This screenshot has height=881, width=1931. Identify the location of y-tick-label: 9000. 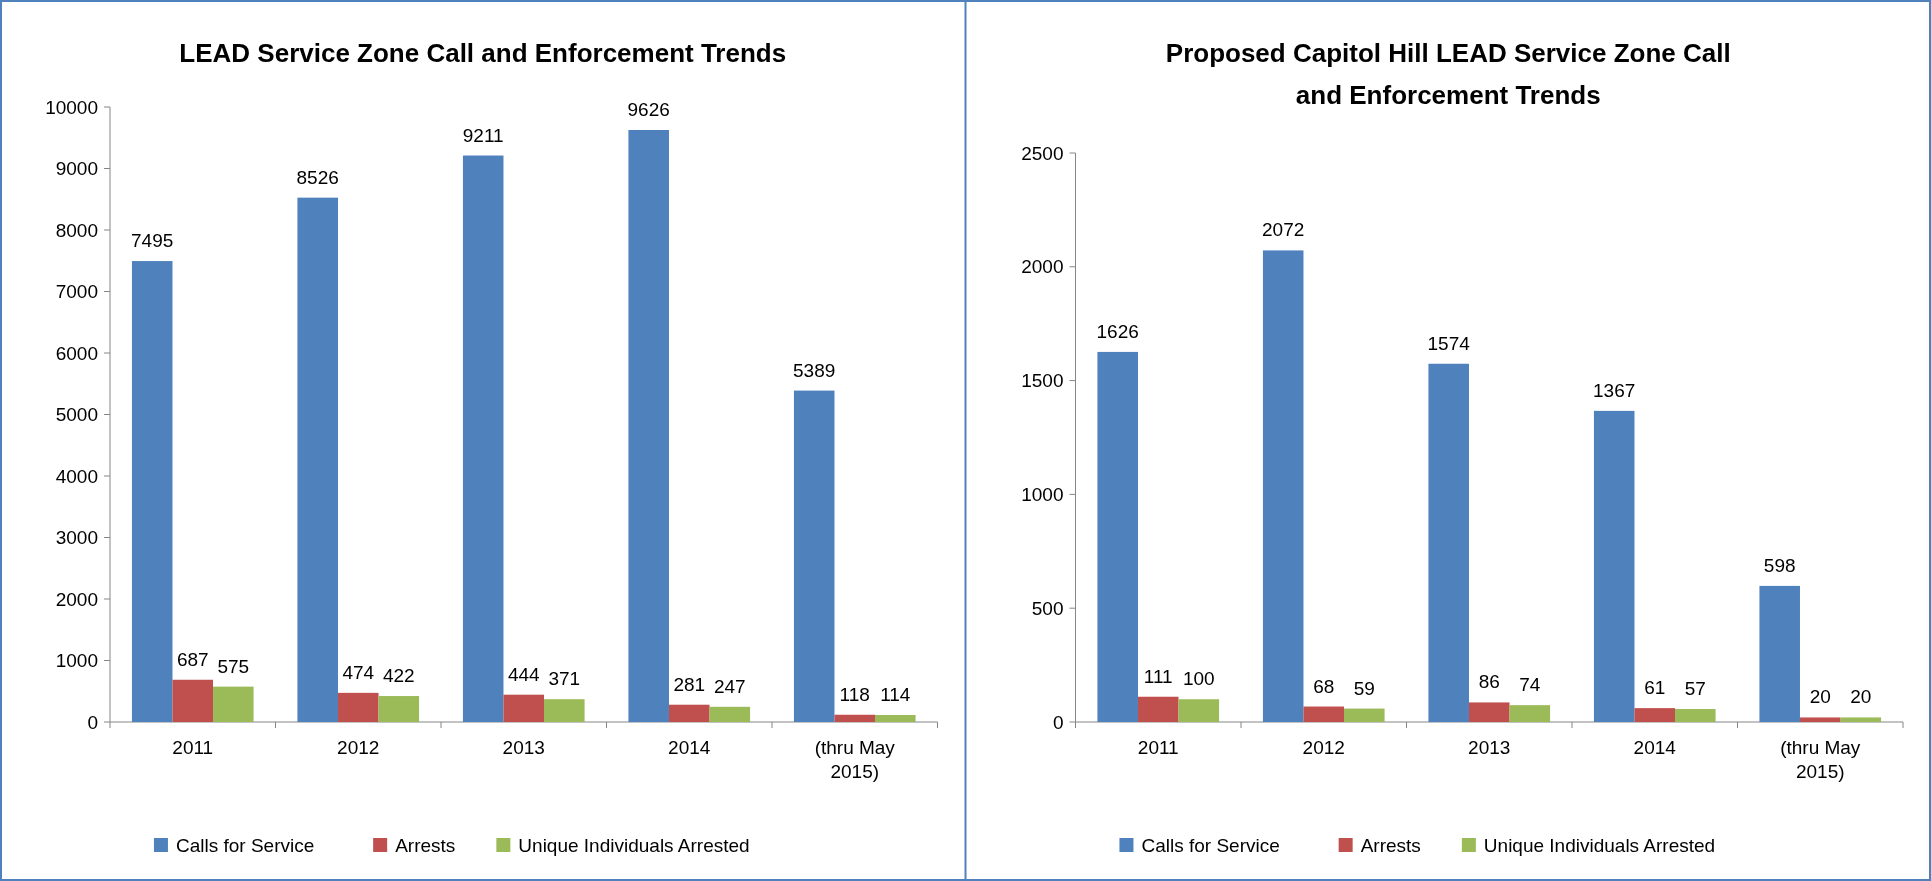
(76, 169).